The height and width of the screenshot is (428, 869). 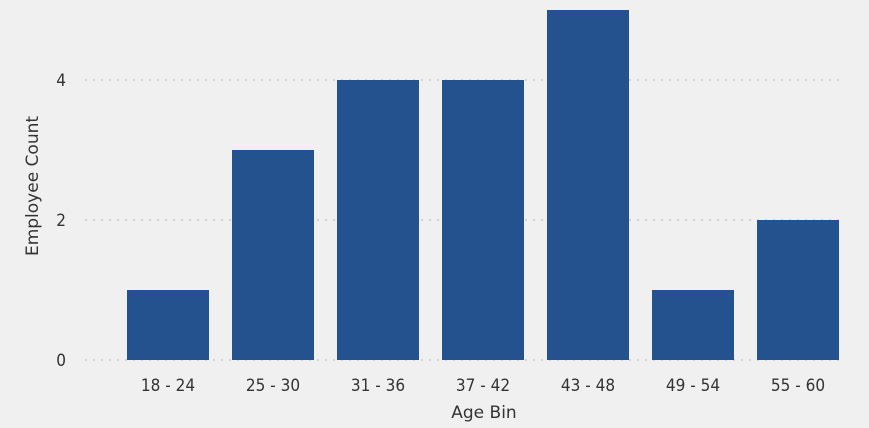 I want to click on y-tick-label: 0, so click(x=61, y=361).